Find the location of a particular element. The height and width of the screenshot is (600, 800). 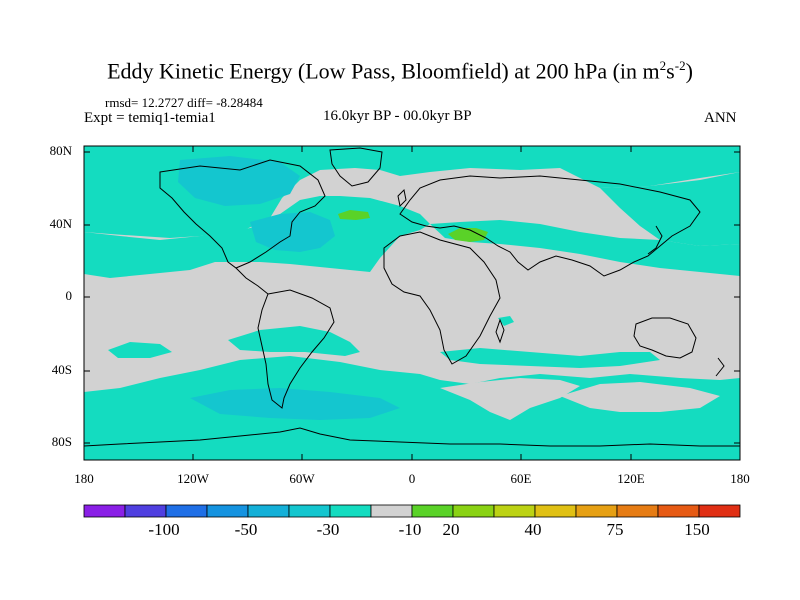

coastline-north-america is located at coordinates (242, 214).